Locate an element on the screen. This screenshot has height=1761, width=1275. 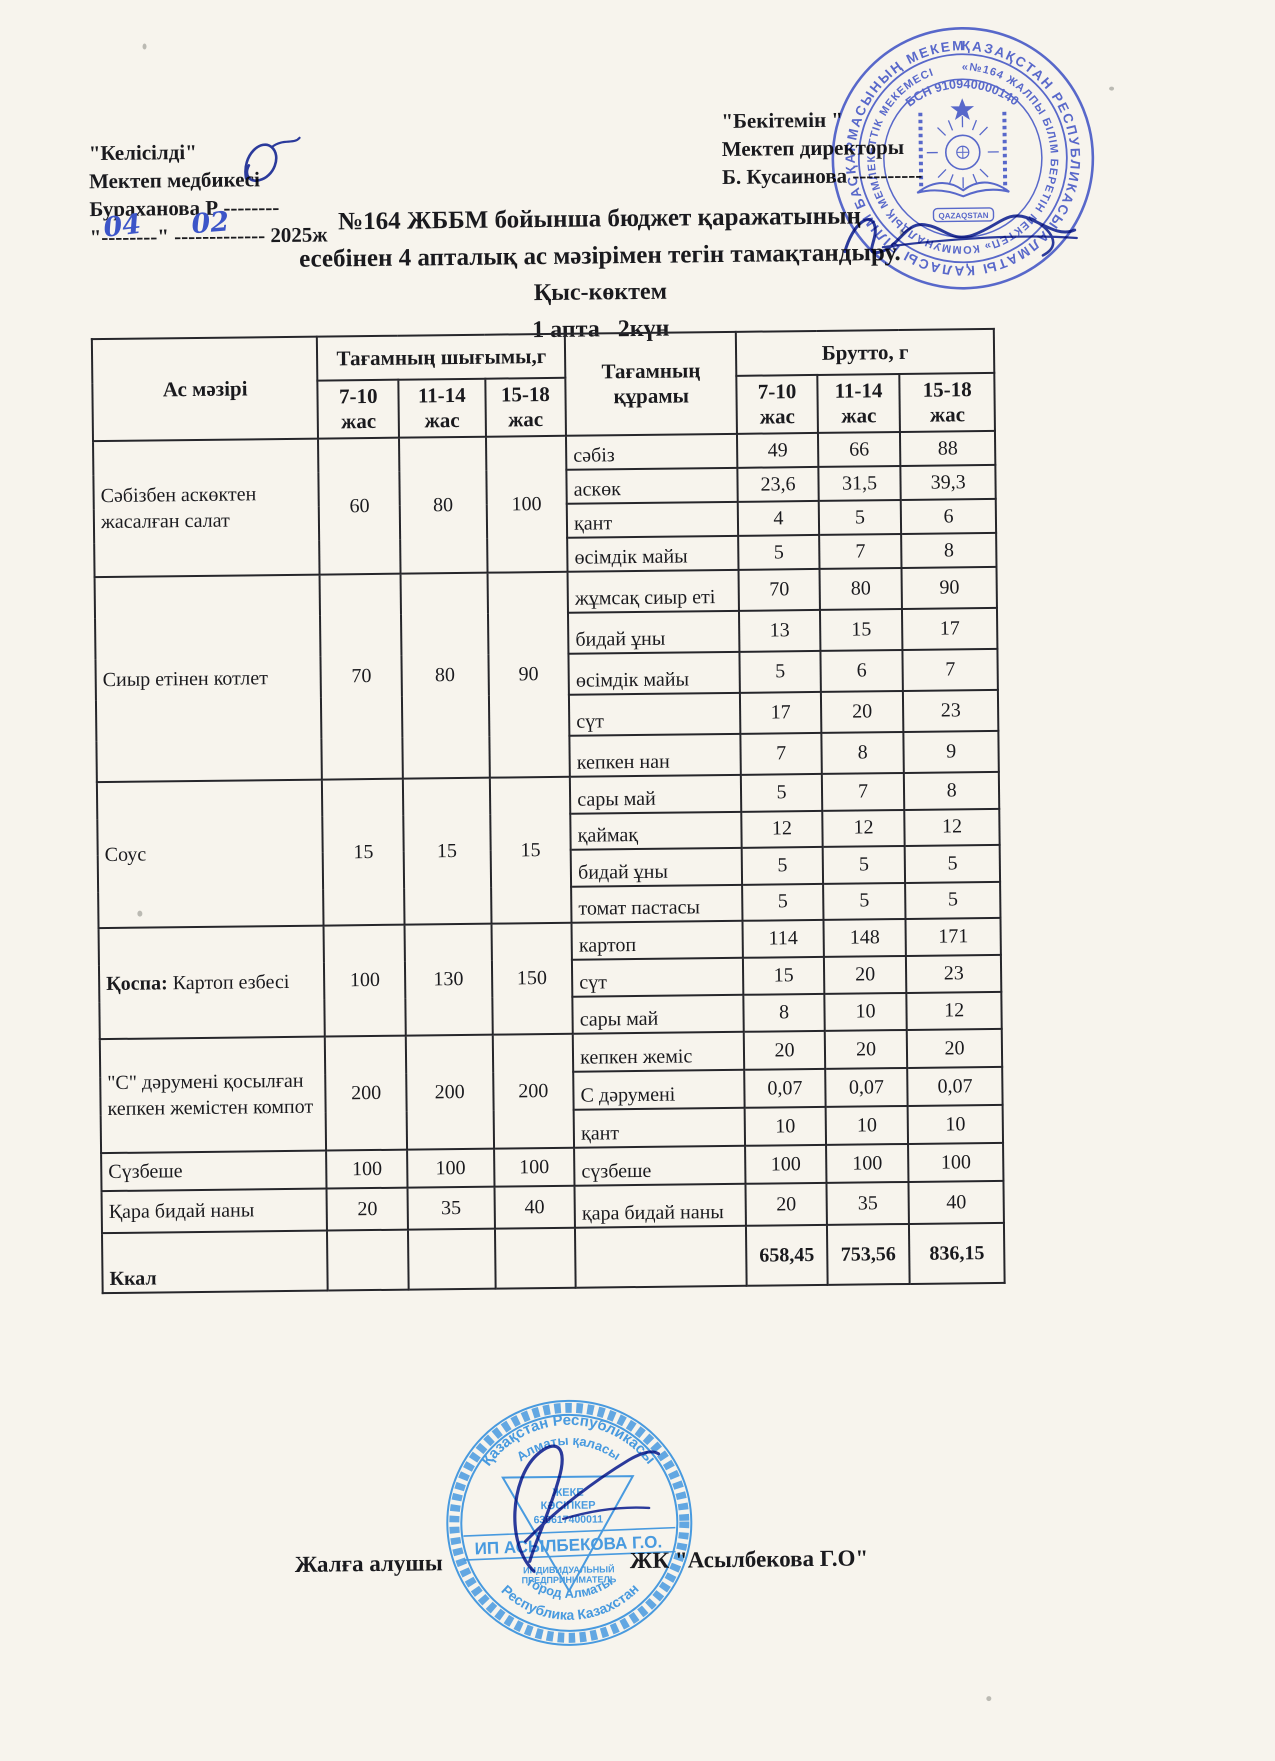
brutto-value-cell: 171 is located at coordinates (953, 936).